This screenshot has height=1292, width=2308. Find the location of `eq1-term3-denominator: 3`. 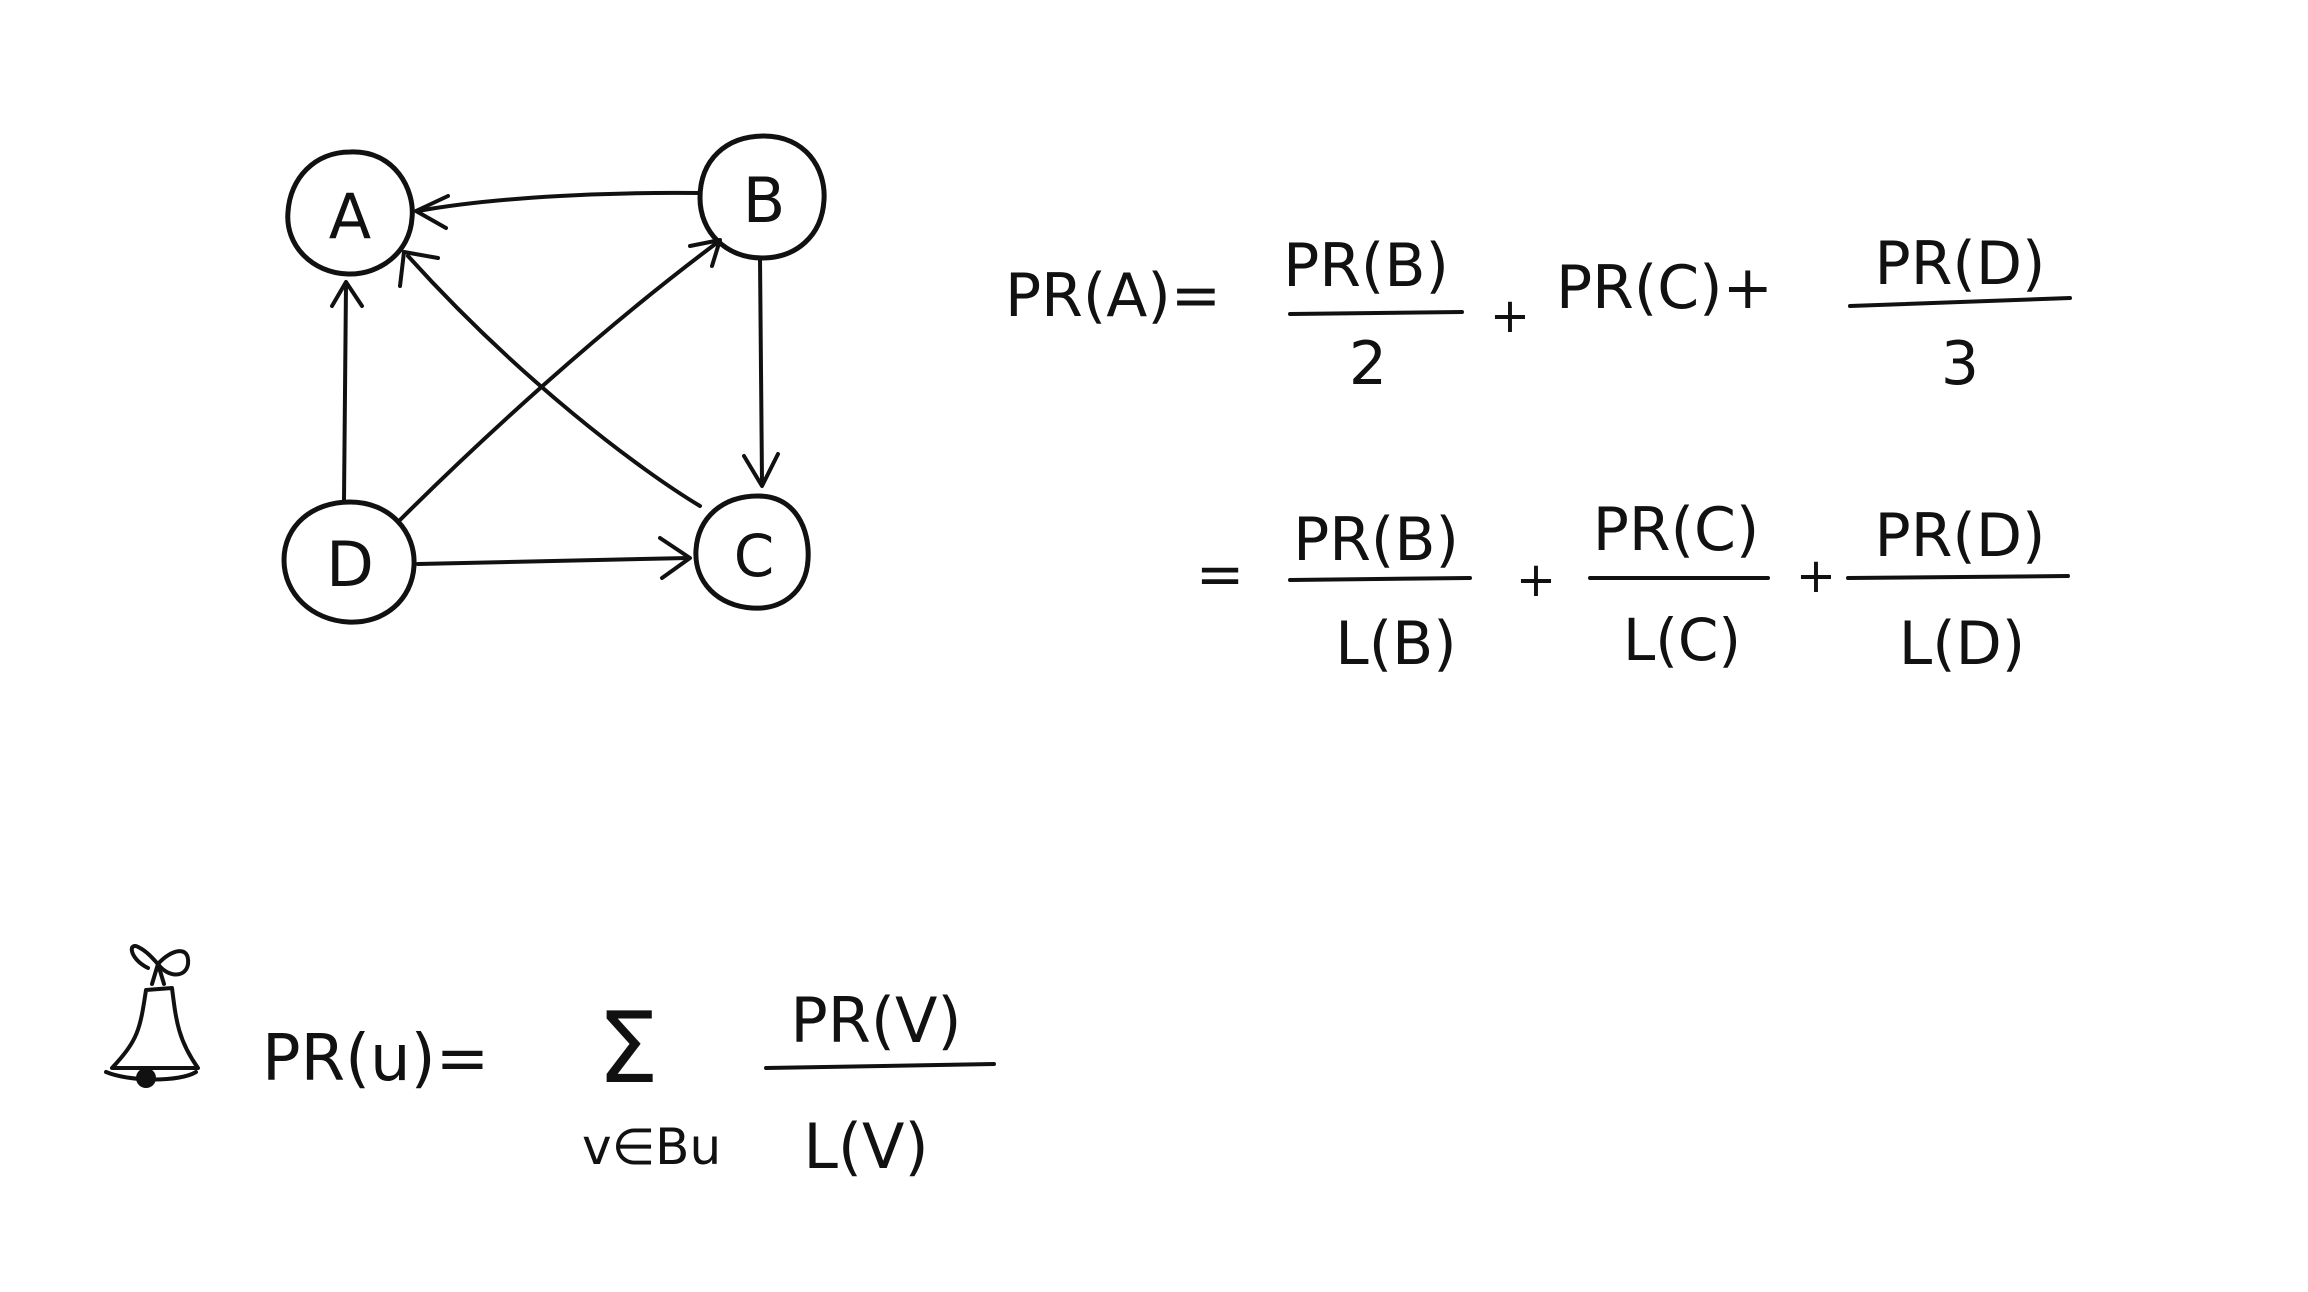

eq1-term3-denominator: 3 is located at coordinates (1960, 364).